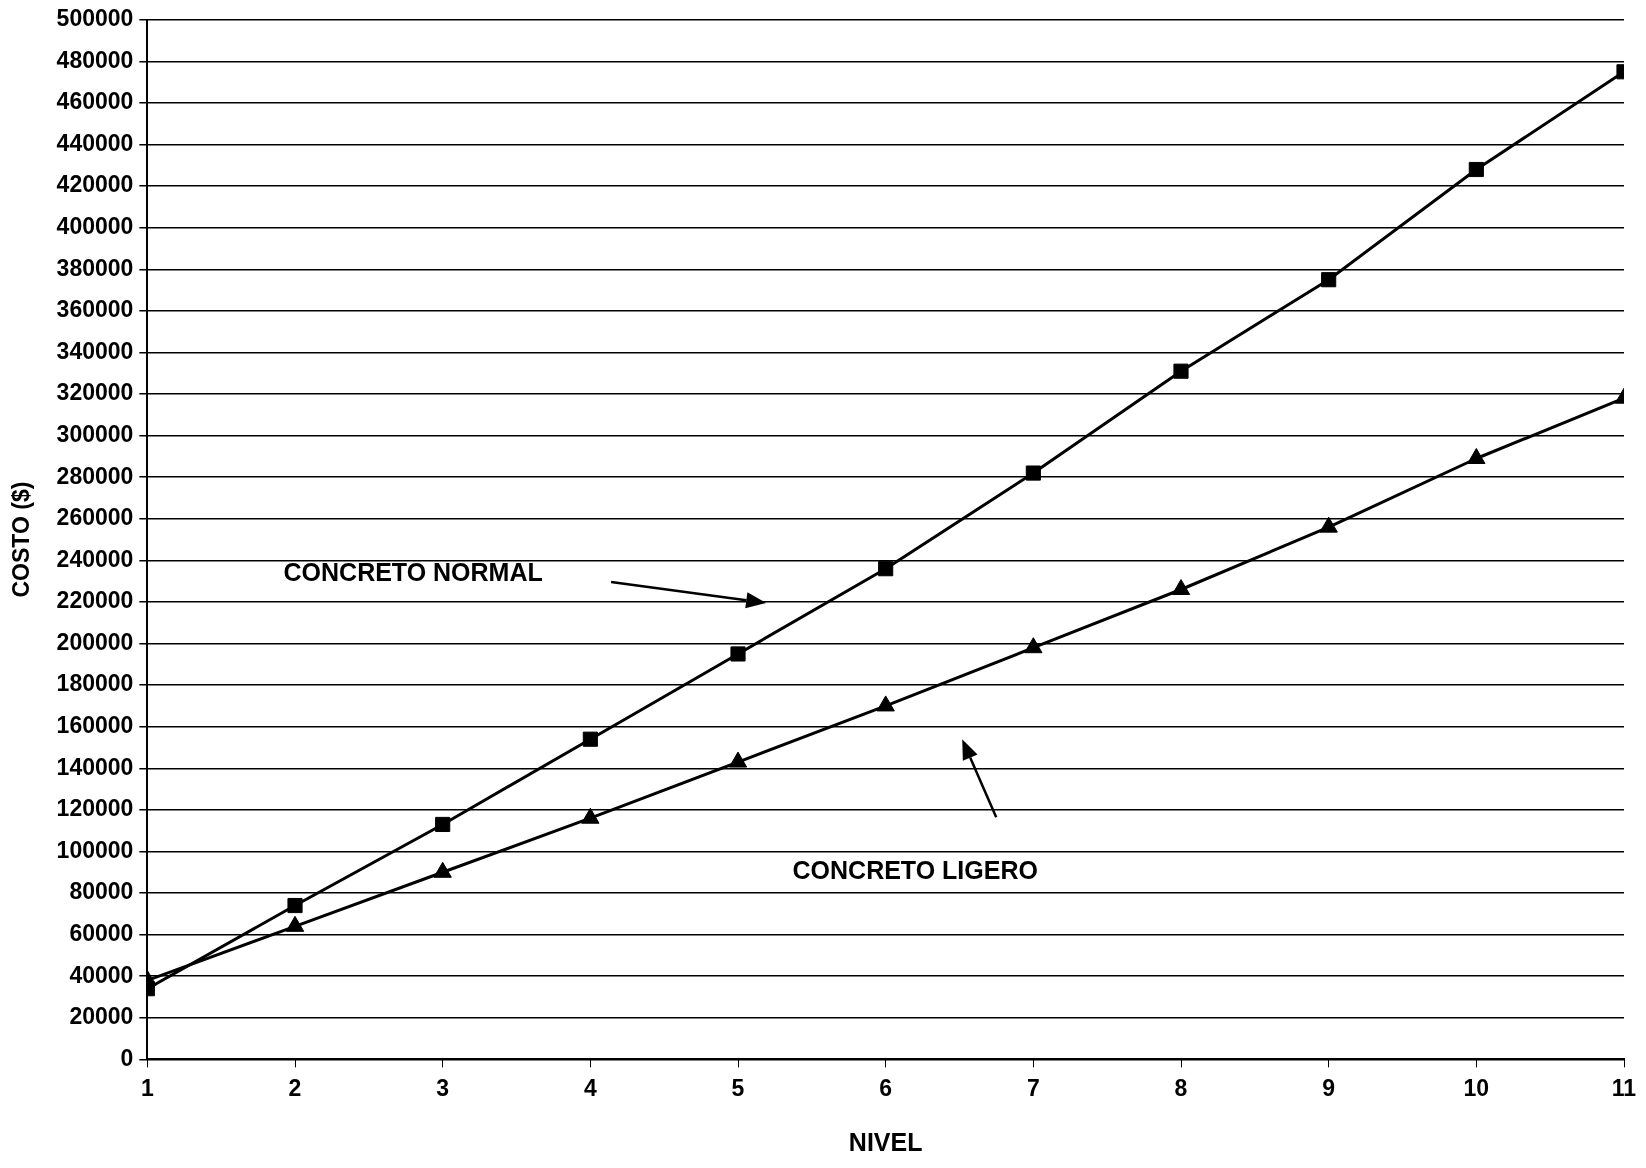  I want to click on y-axis-title: COSTO ($), so click(21, 539).